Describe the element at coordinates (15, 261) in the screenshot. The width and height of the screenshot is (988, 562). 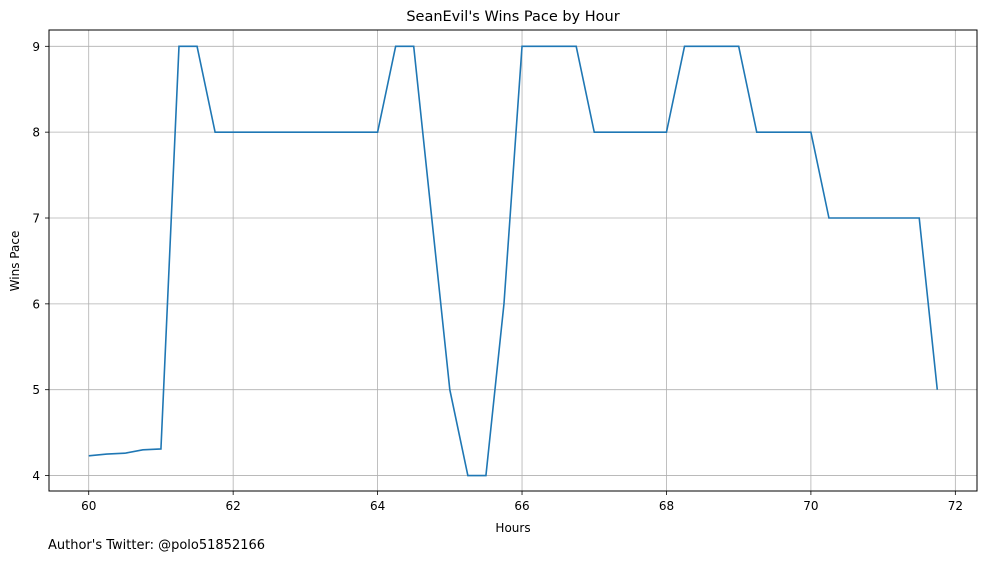
I see `y-axis-label: Wins Pace` at that location.